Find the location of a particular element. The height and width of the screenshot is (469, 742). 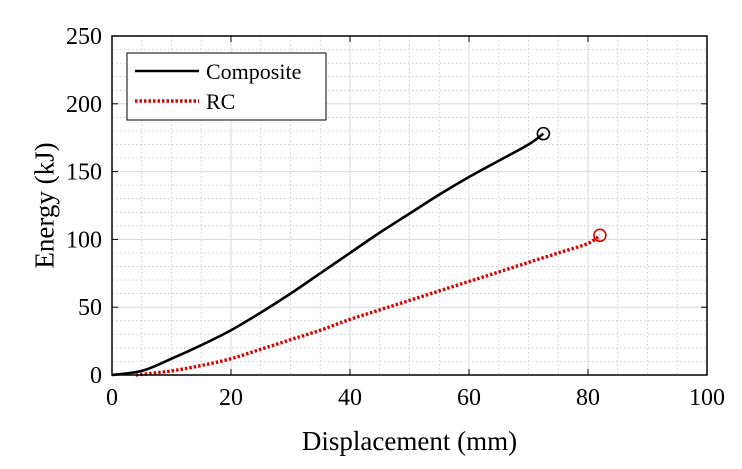

x-tick-label: 40 is located at coordinates (350, 398).